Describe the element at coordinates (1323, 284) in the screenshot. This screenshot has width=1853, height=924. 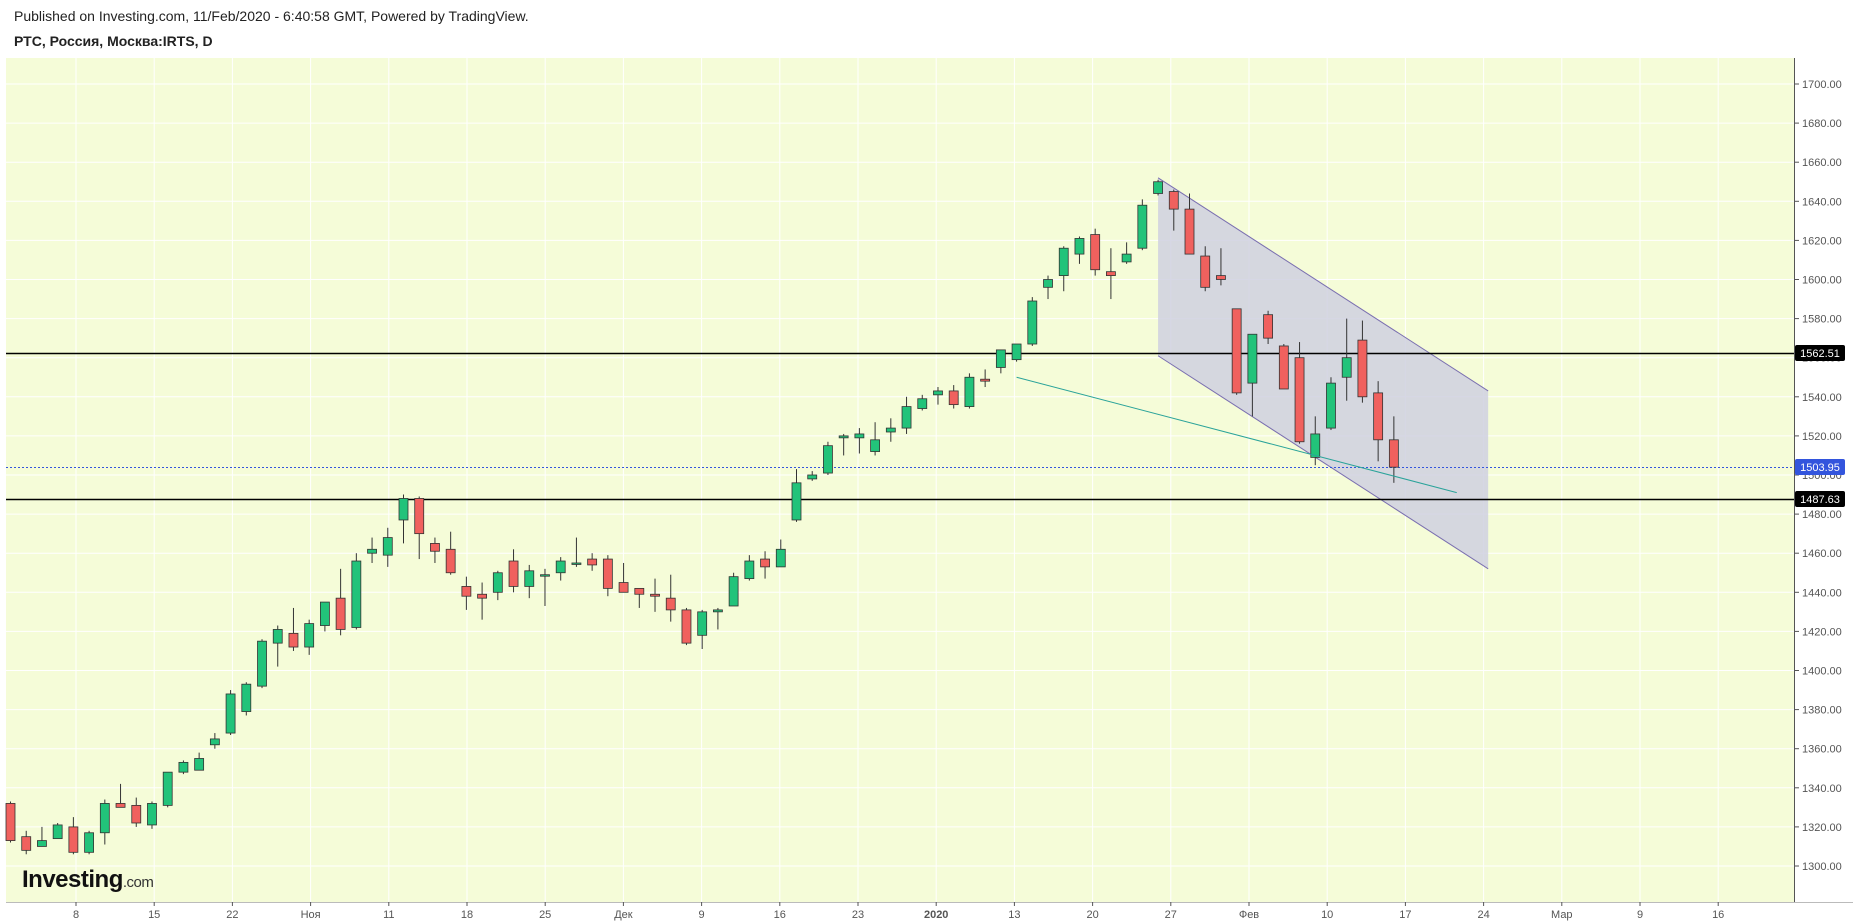
I see `channel-upper-line` at that location.